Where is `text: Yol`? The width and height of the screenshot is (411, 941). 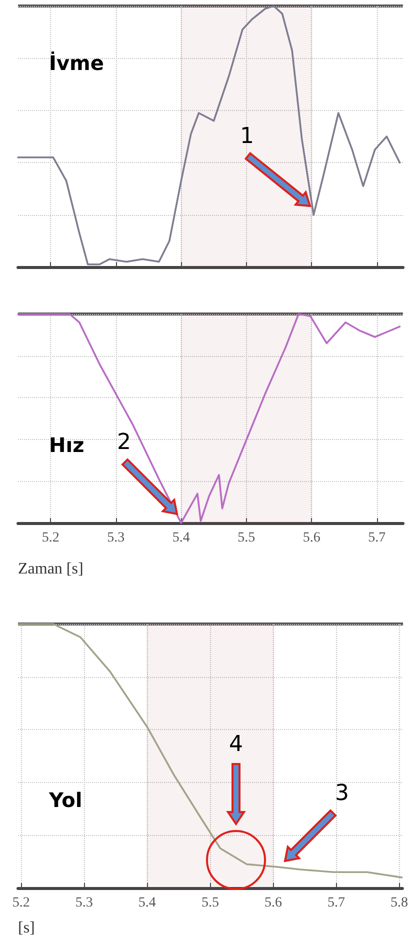
text: Yol is located at coordinates (65, 800).